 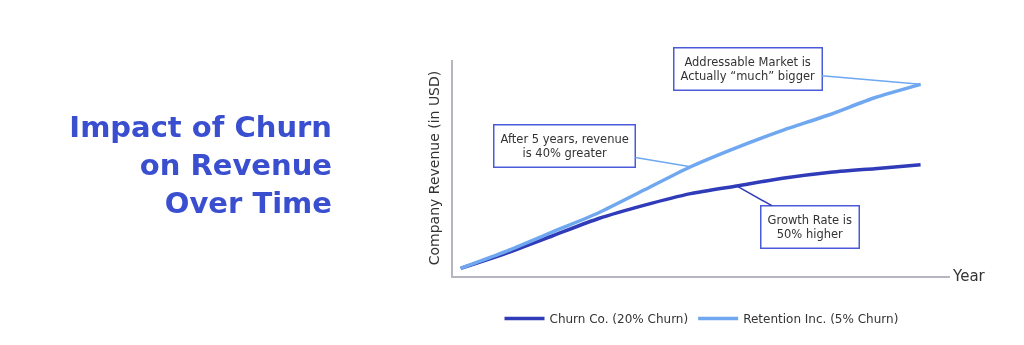 What do you see at coordinates (434, 168) in the screenshot?
I see `y-axis-title: Company Revenue (in USD)` at bounding box center [434, 168].